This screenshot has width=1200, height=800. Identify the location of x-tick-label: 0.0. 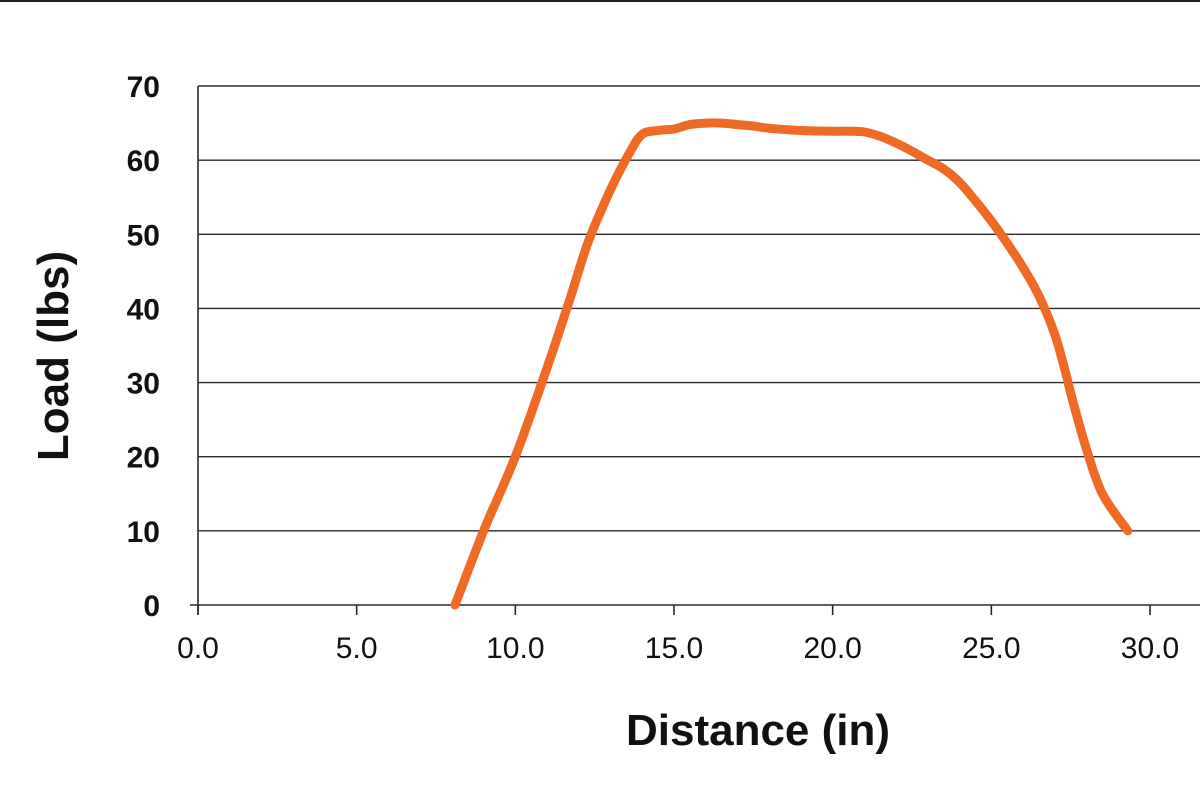
(198, 648).